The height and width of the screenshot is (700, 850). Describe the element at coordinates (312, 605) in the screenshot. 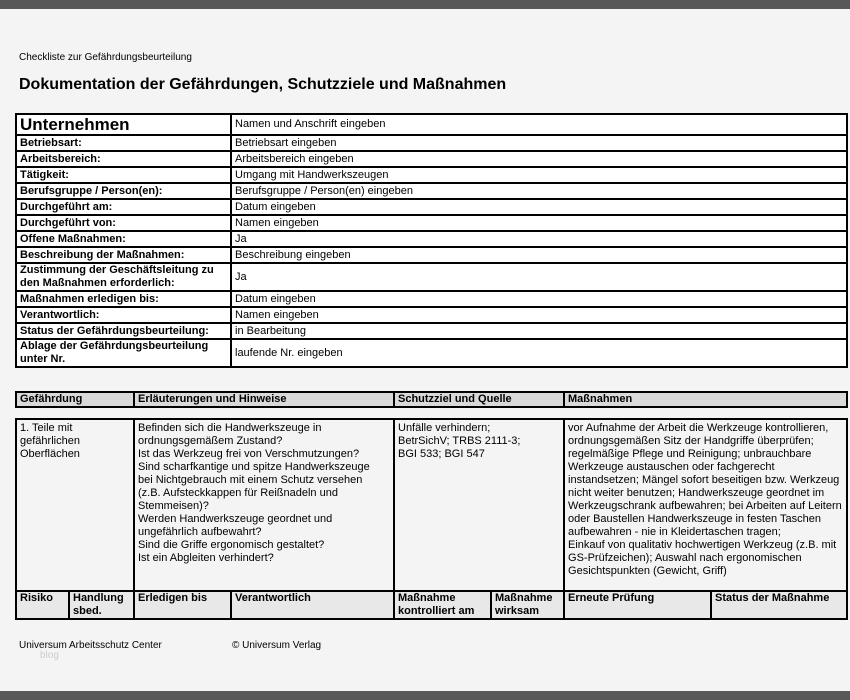

I see `status-column-header: Verantwortlich` at that location.